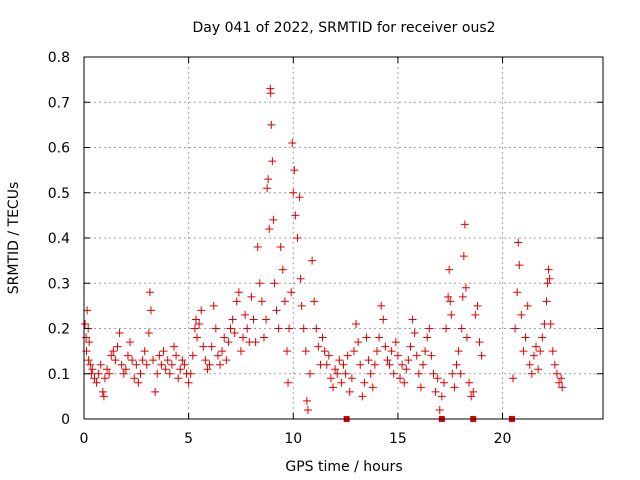  Describe the element at coordinates (59, 284) in the screenshot. I see `y-tick-label: 0.3` at that location.